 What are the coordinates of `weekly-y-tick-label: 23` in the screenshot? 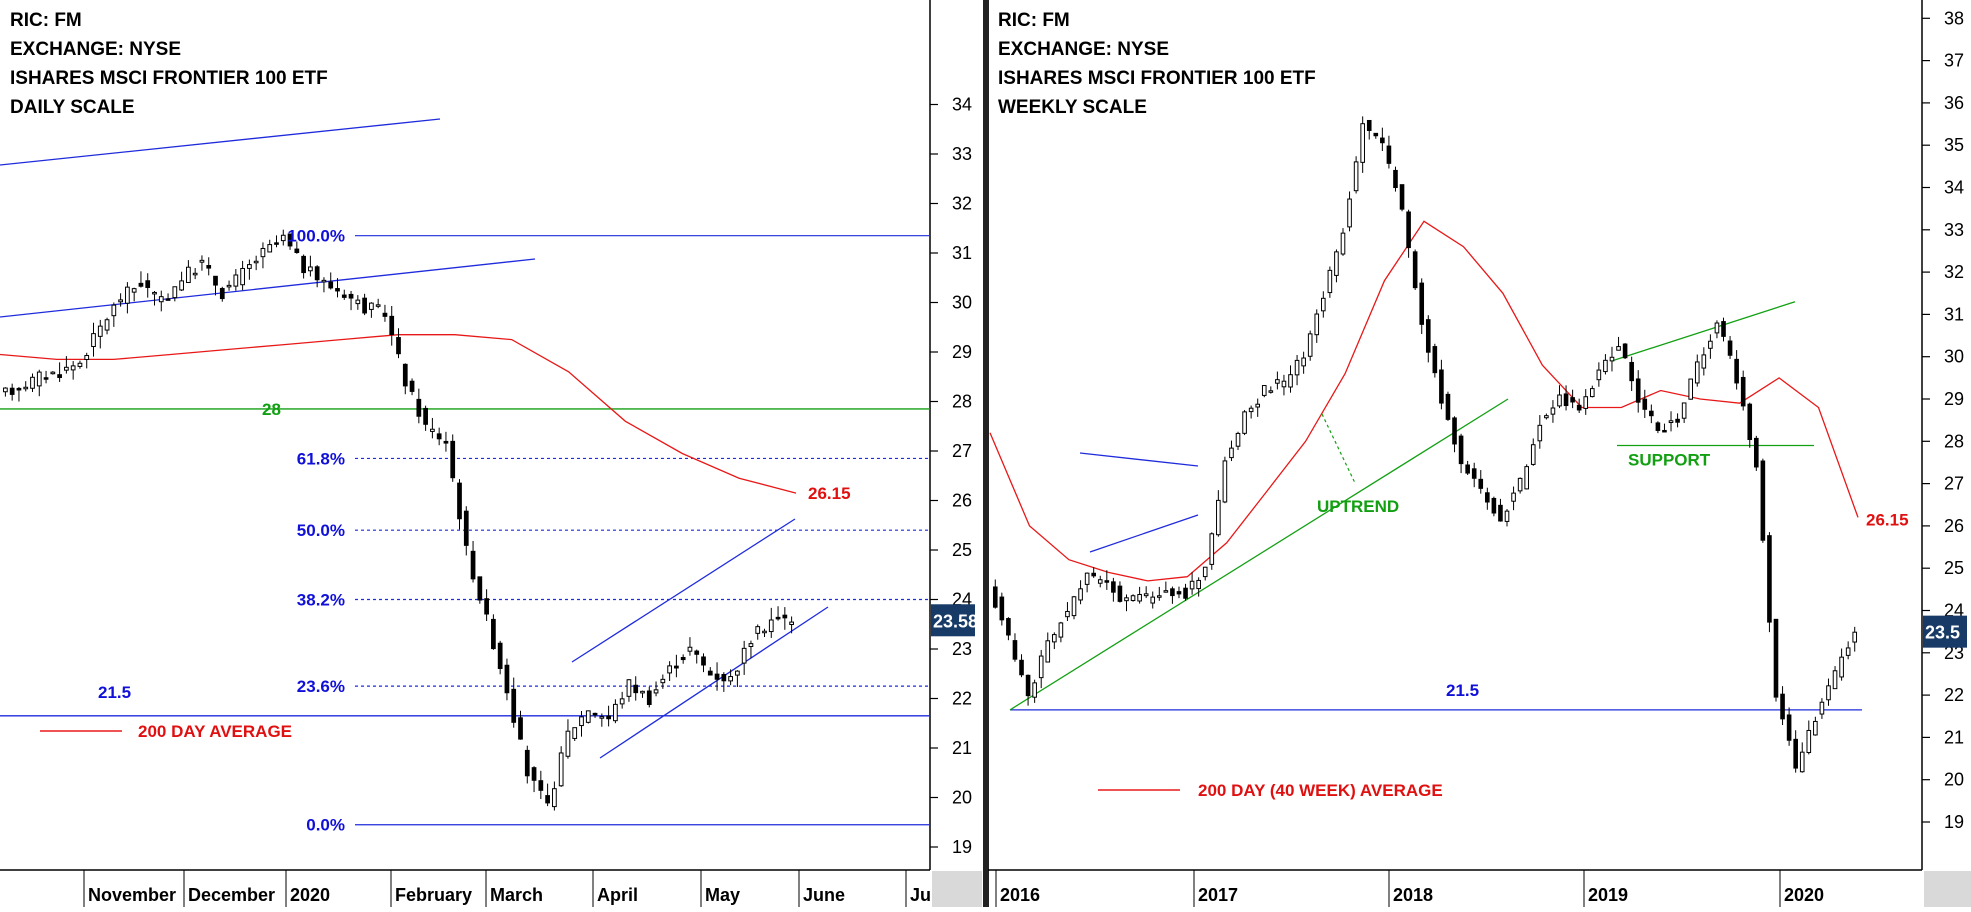 It's located at (1954, 653).